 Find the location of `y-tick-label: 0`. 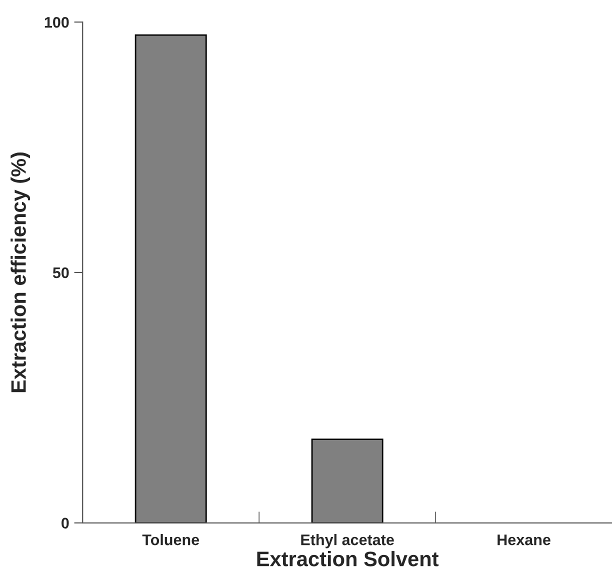

y-tick-label: 0 is located at coordinates (65, 523).